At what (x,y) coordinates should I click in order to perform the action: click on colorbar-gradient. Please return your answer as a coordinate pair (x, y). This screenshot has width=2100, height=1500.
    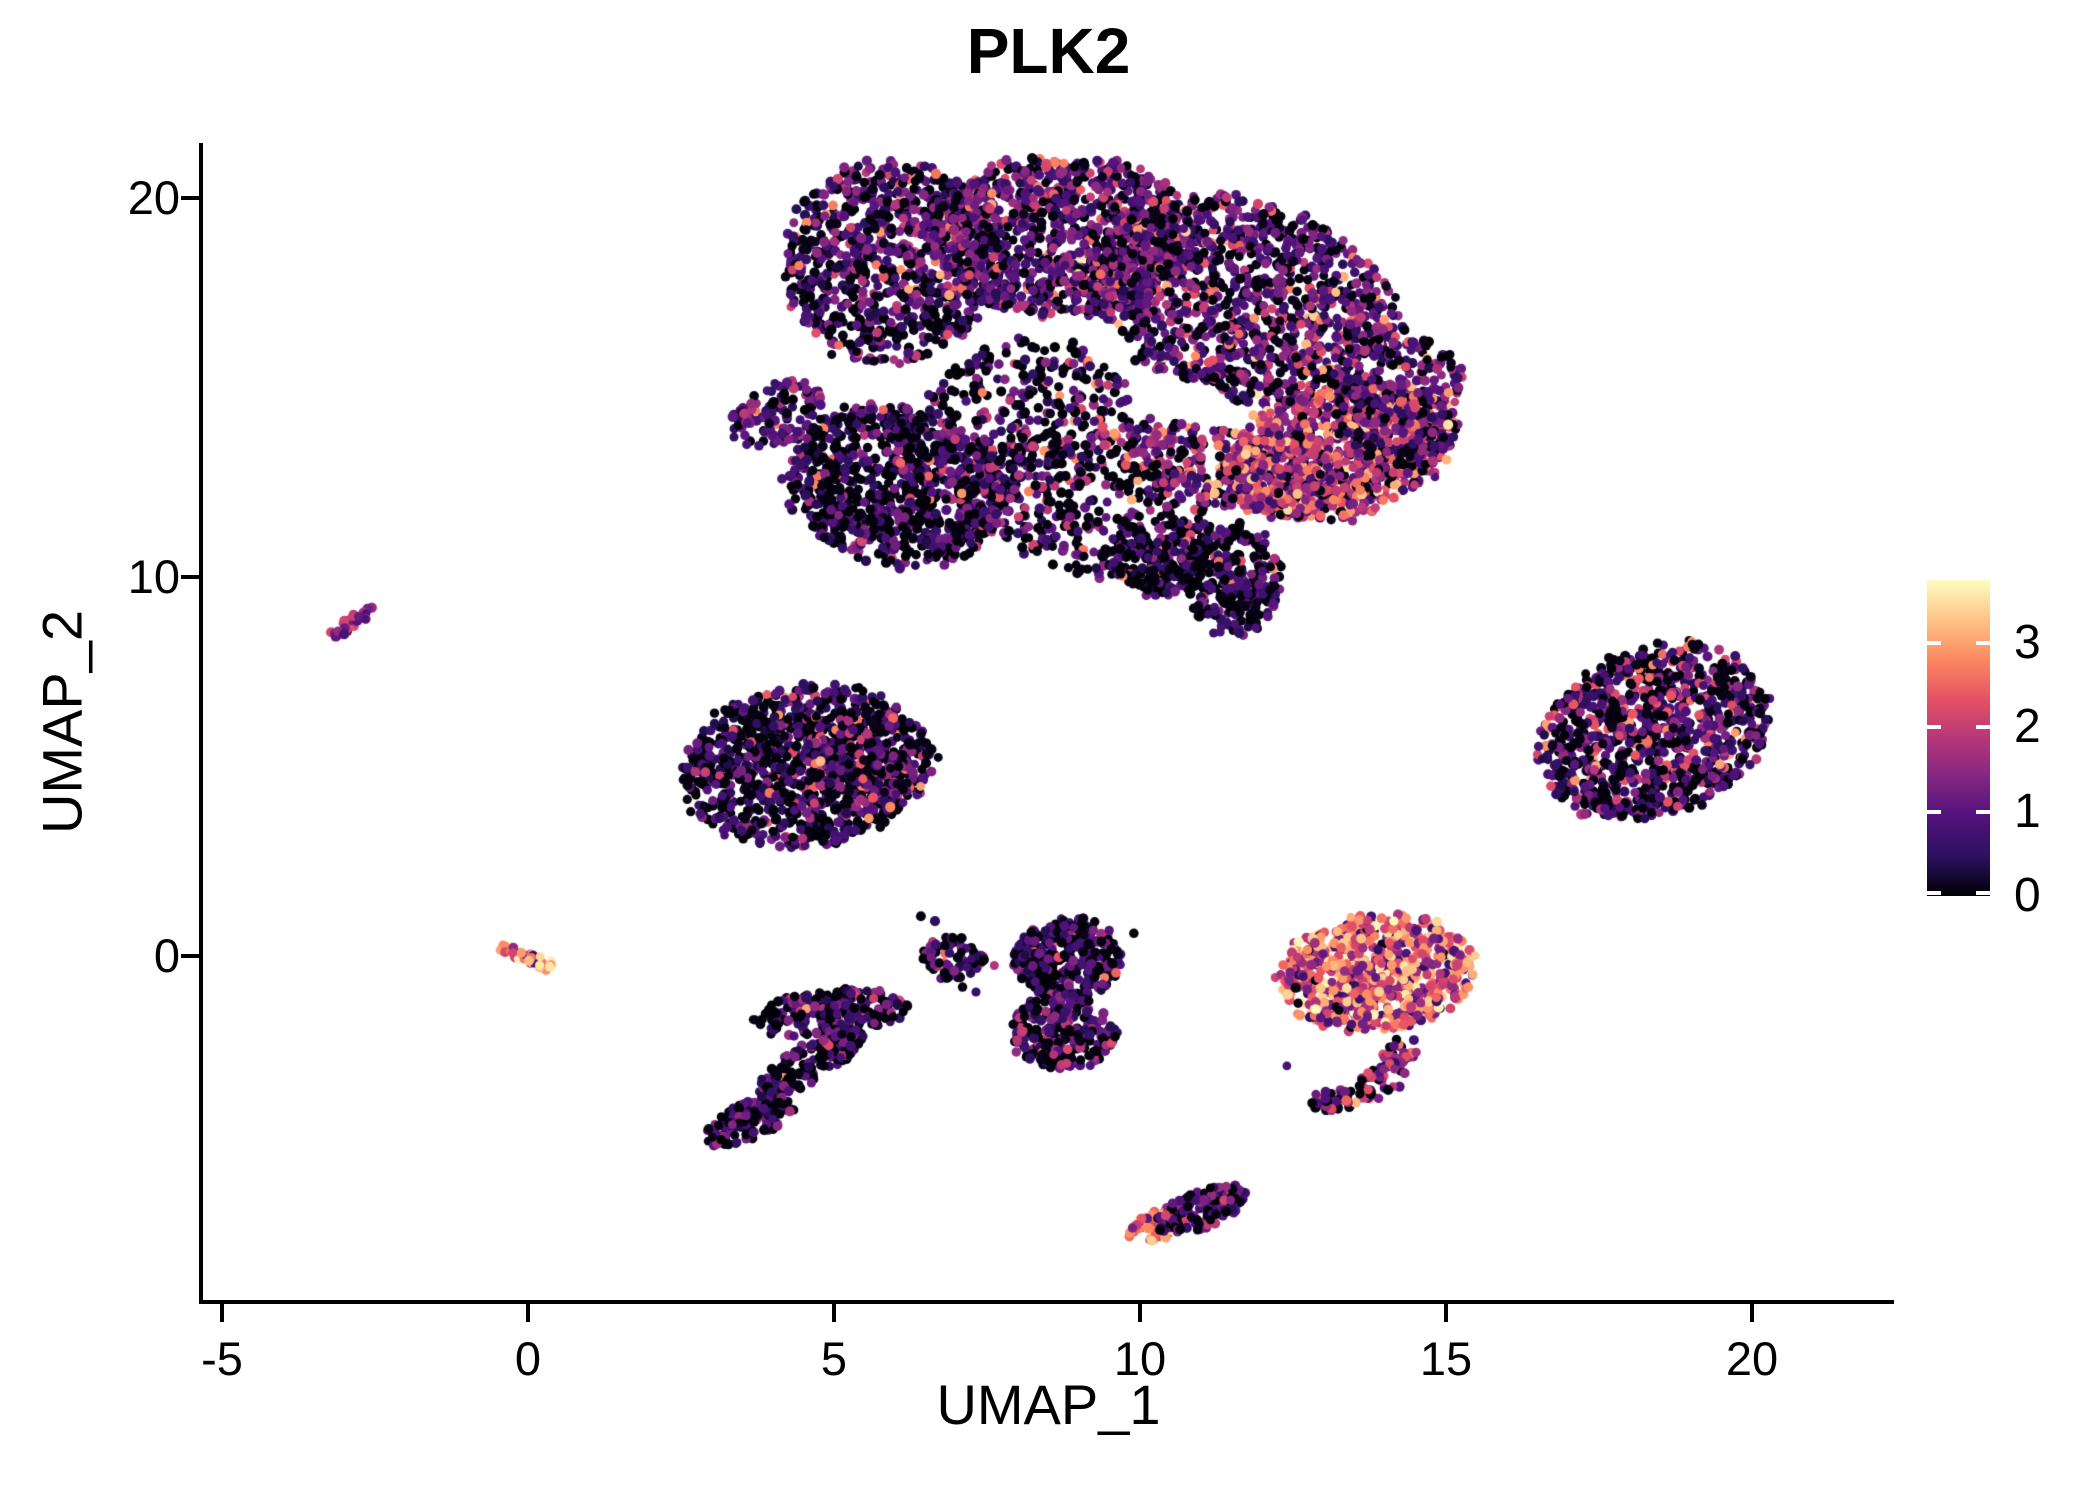
    Looking at the image, I should click on (1958, 738).